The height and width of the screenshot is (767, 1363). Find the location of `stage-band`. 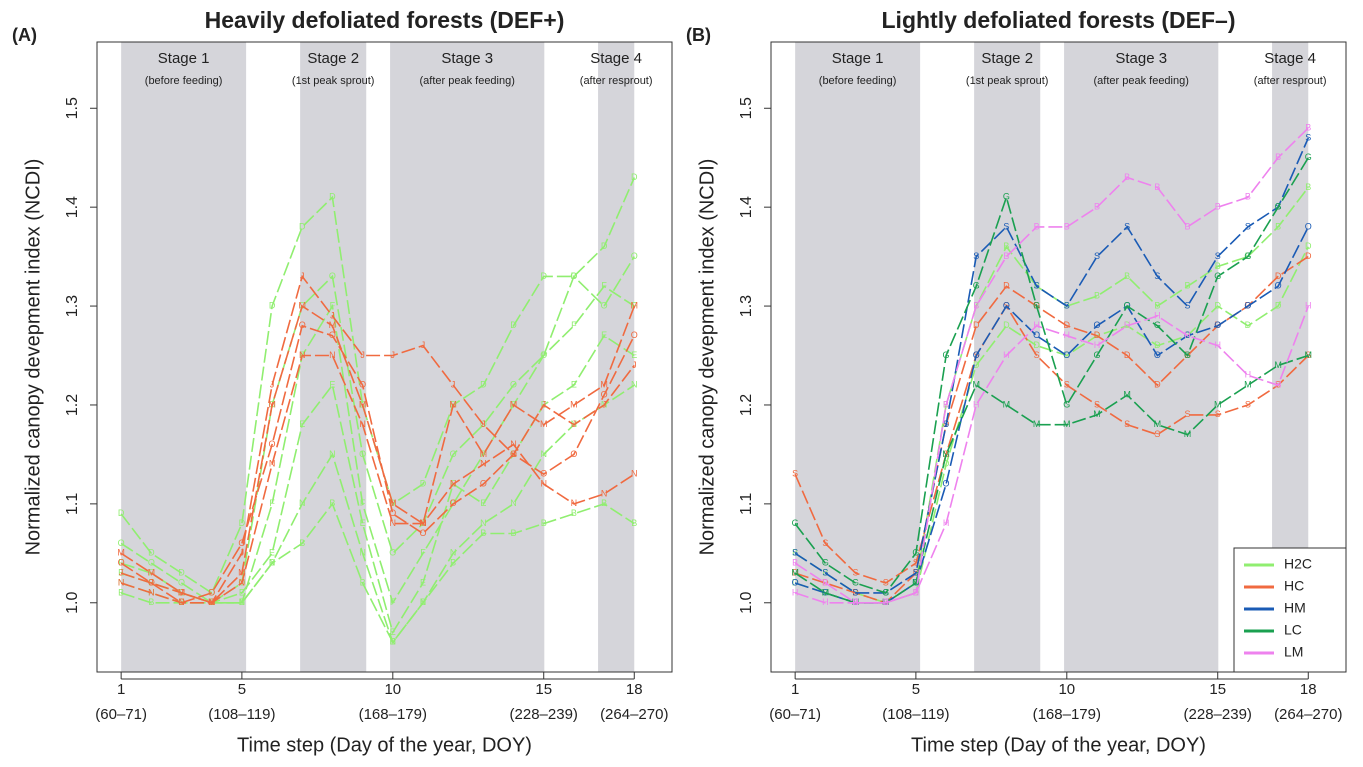

stage-band is located at coordinates (616, 357).